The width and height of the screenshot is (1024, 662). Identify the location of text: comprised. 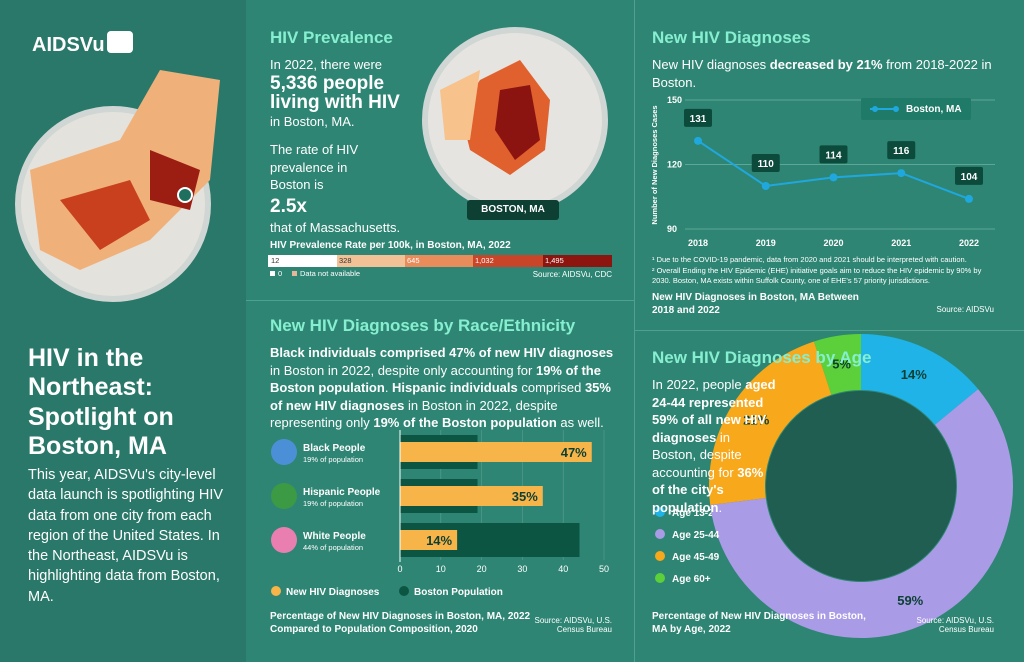
(551, 388).